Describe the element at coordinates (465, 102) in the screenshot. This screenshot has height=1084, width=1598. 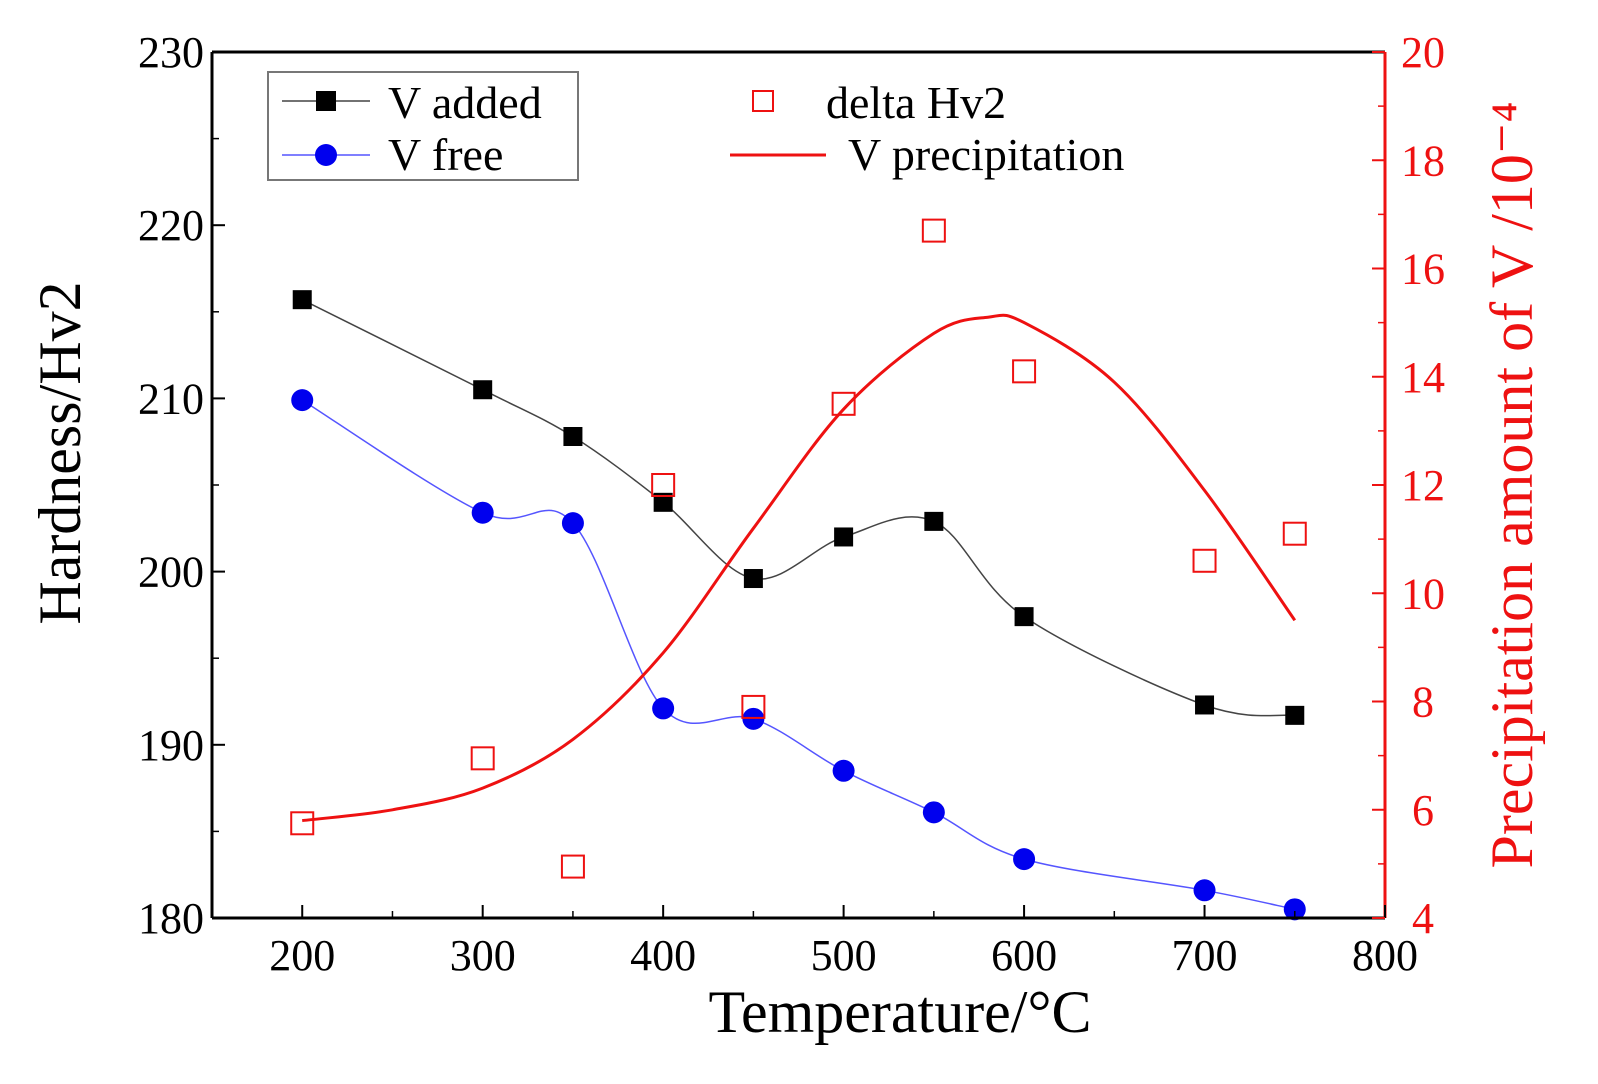
I see `legend-v-added-label: V added` at that location.